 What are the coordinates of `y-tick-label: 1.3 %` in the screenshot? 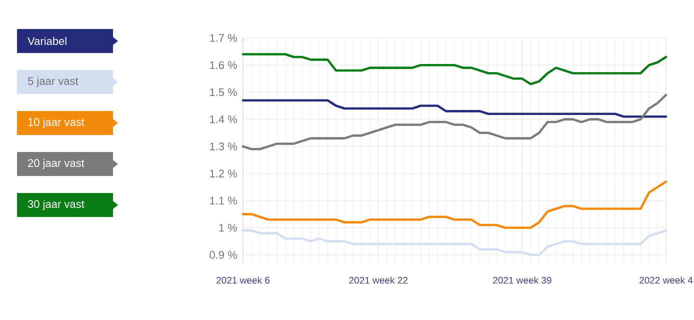 It's located at (223, 146).